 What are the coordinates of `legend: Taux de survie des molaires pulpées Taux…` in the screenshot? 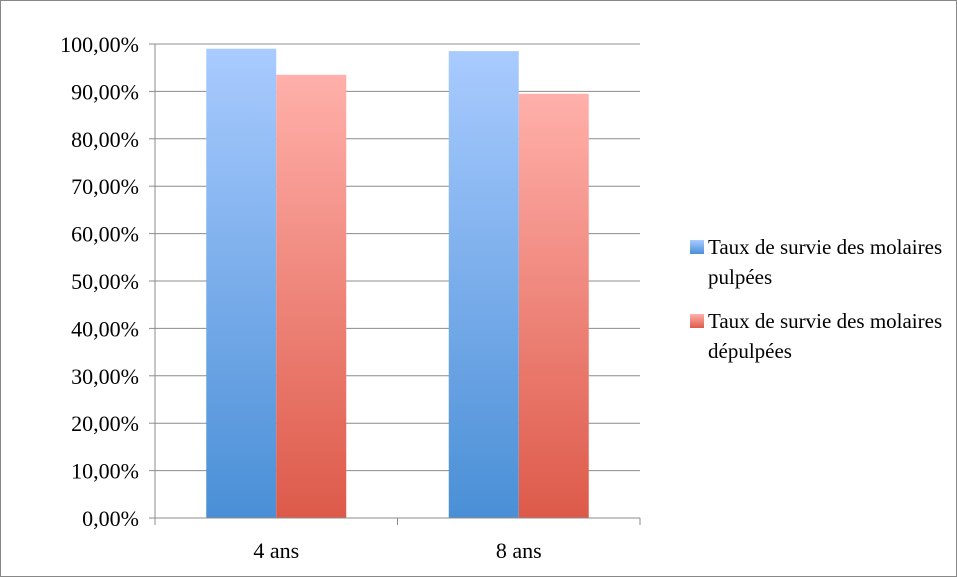 It's located at (822, 306).